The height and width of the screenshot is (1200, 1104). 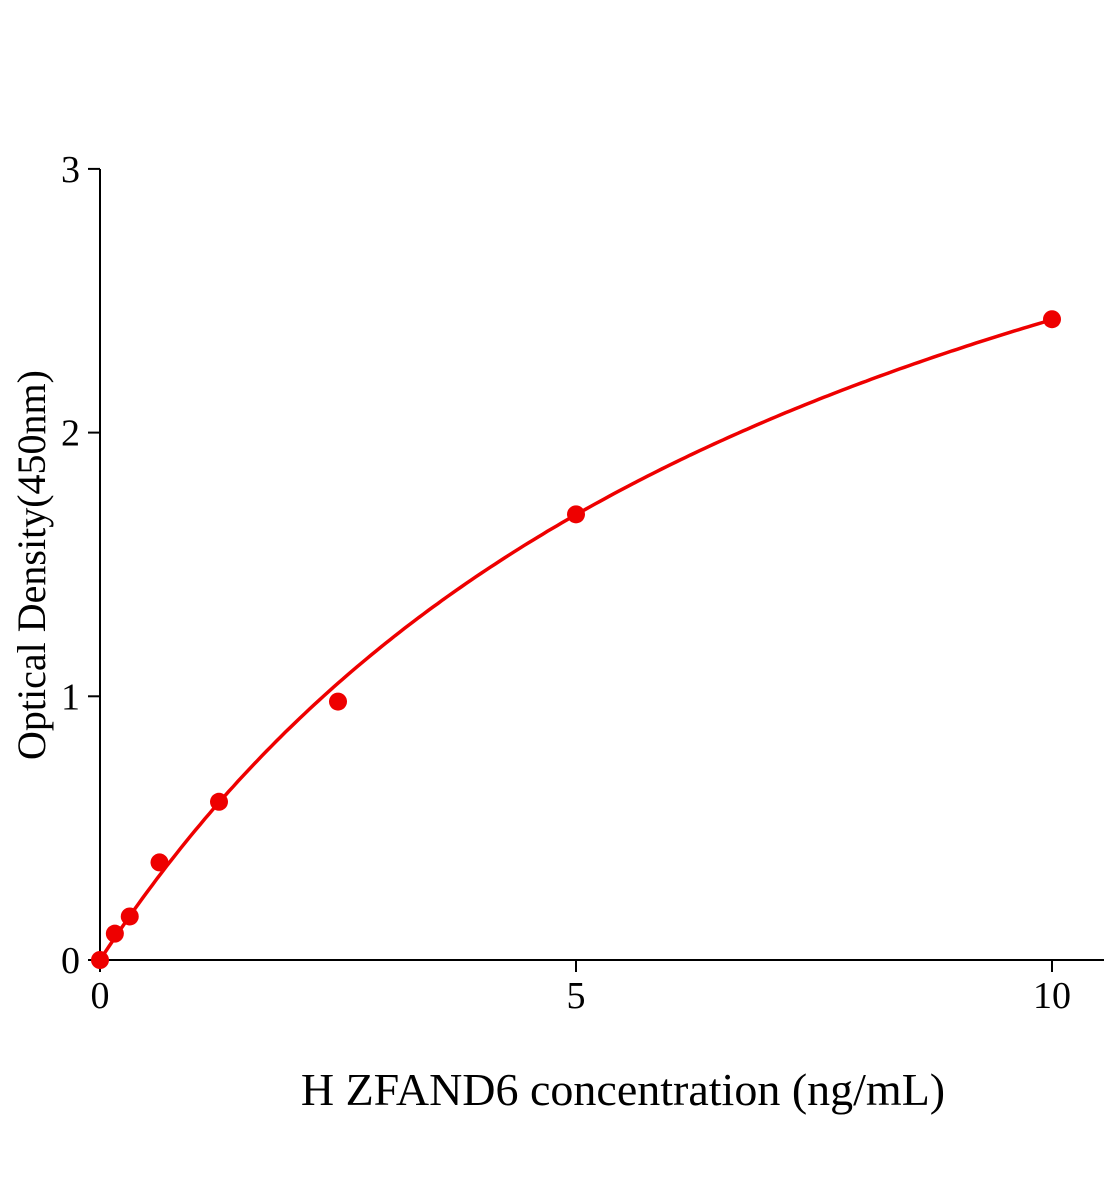 What do you see at coordinates (576, 996) in the screenshot?
I see `x-tick-label: 5` at bounding box center [576, 996].